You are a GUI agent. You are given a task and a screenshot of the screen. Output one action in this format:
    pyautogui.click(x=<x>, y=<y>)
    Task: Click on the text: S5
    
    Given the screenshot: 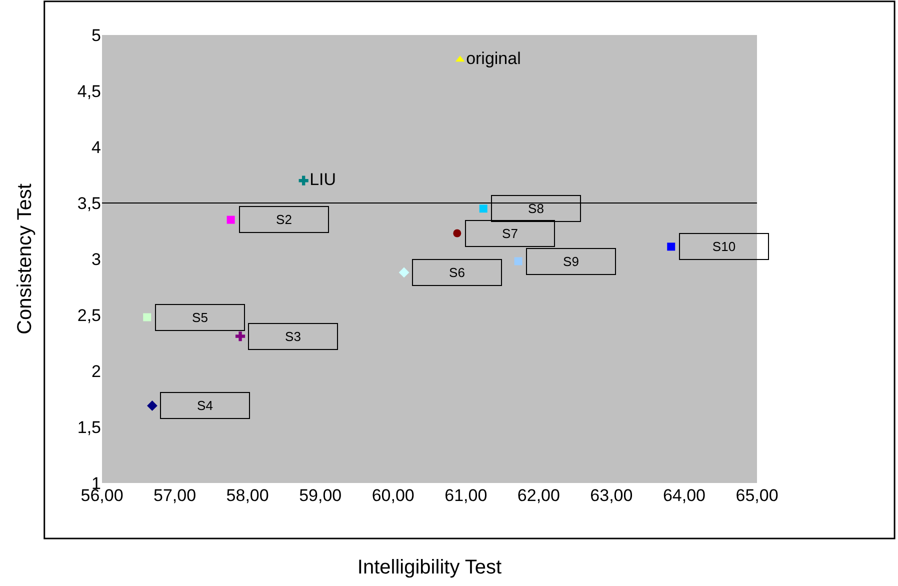 What is the action you would take?
    pyautogui.click(x=200, y=317)
    